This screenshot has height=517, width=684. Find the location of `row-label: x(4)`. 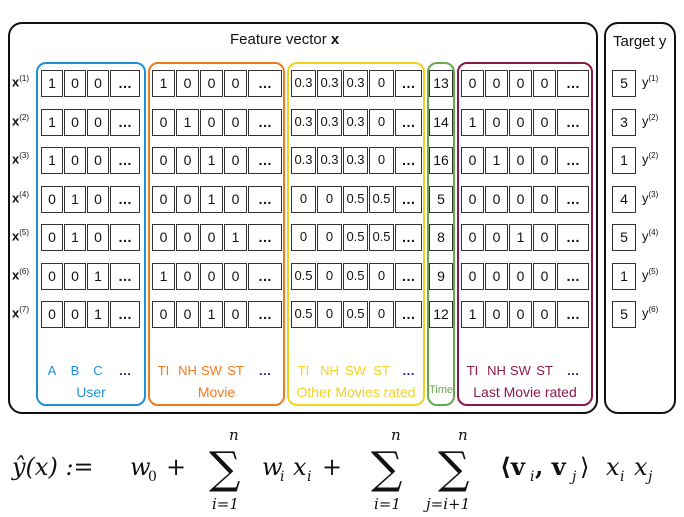

row-label: x(4) is located at coordinates (21, 197).